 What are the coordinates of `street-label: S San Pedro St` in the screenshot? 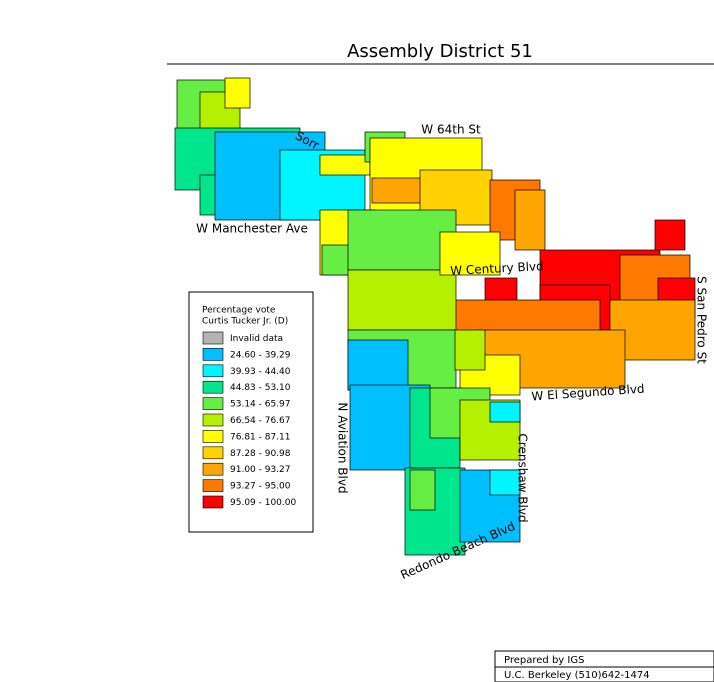 It's located at (702, 320).